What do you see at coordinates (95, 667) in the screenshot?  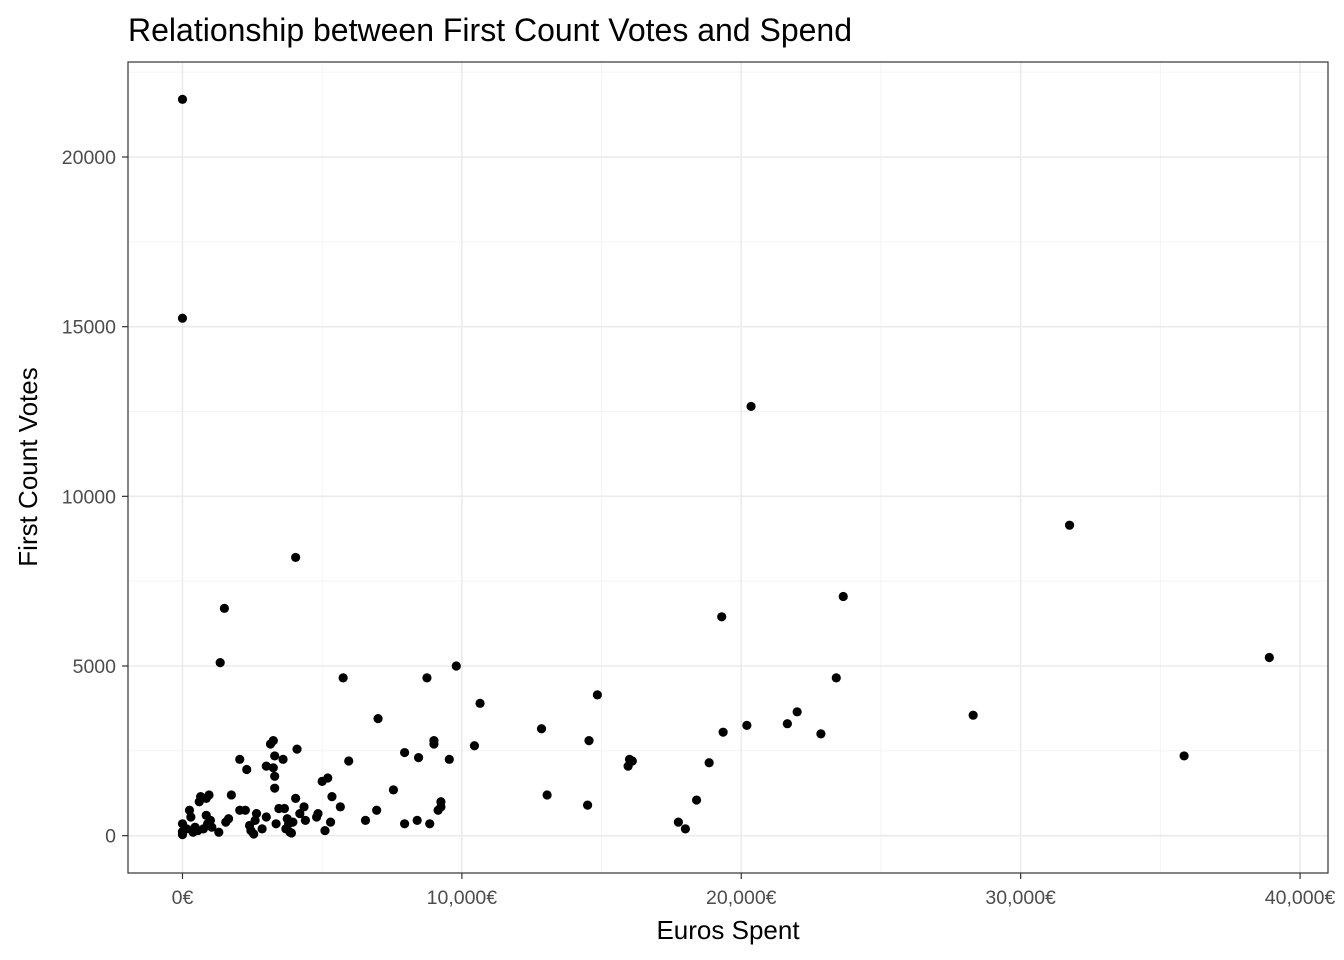 I see `y-tick-label: 5000` at bounding box center [95, 667].